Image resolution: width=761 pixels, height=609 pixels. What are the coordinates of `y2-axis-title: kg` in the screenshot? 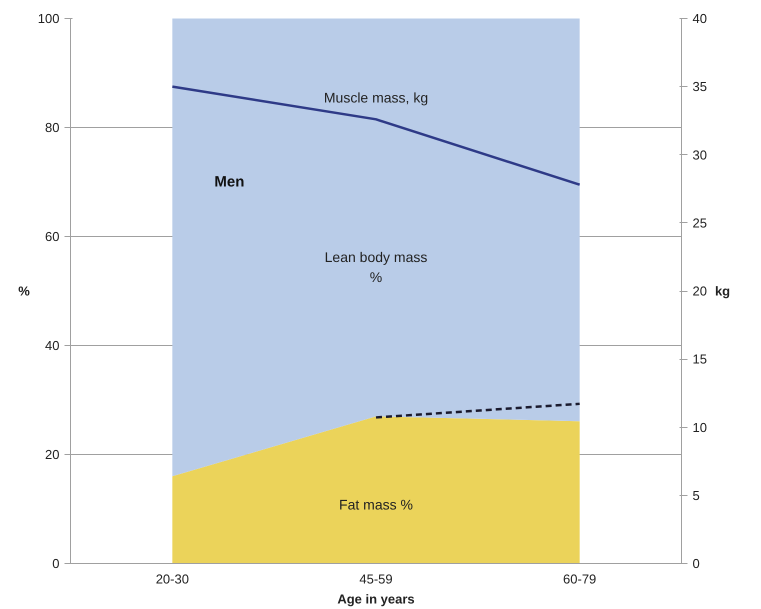 It's located at (722, 291).